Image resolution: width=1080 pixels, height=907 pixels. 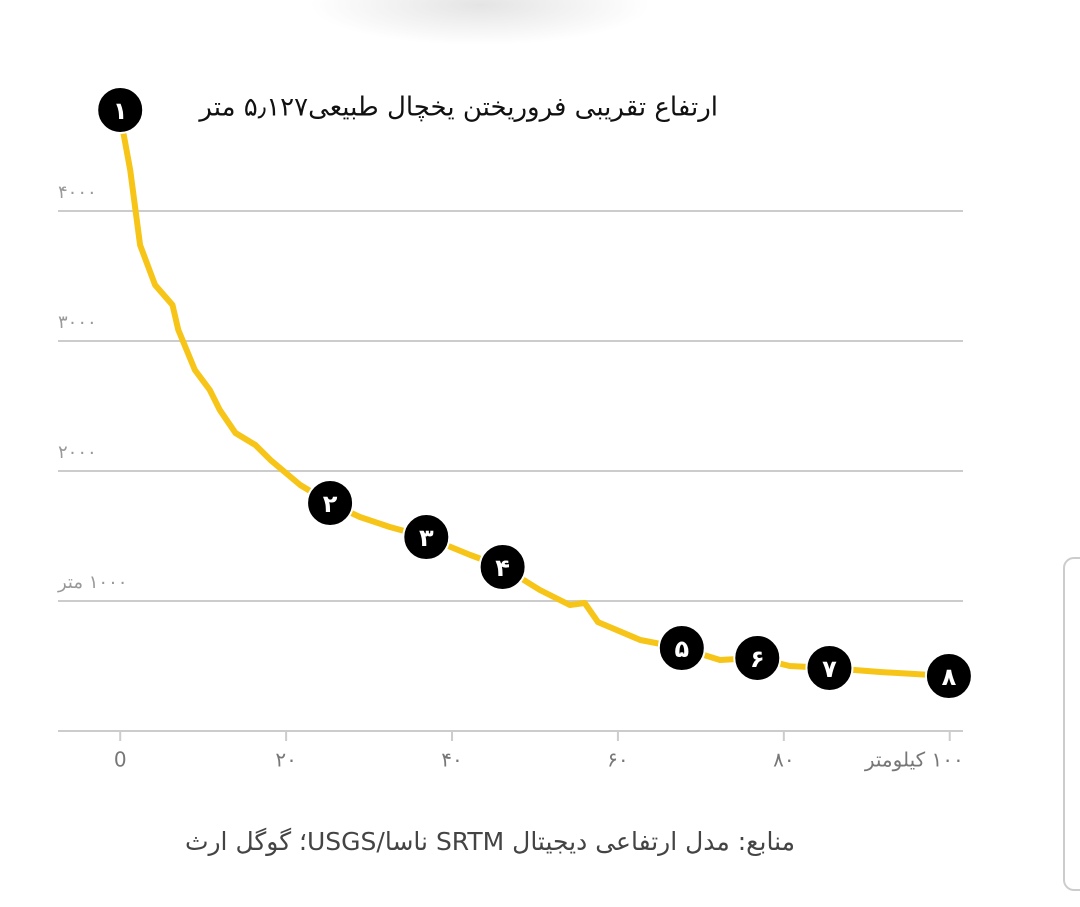 I want to click on marker-label: ۶, so click(x=757, y=659).